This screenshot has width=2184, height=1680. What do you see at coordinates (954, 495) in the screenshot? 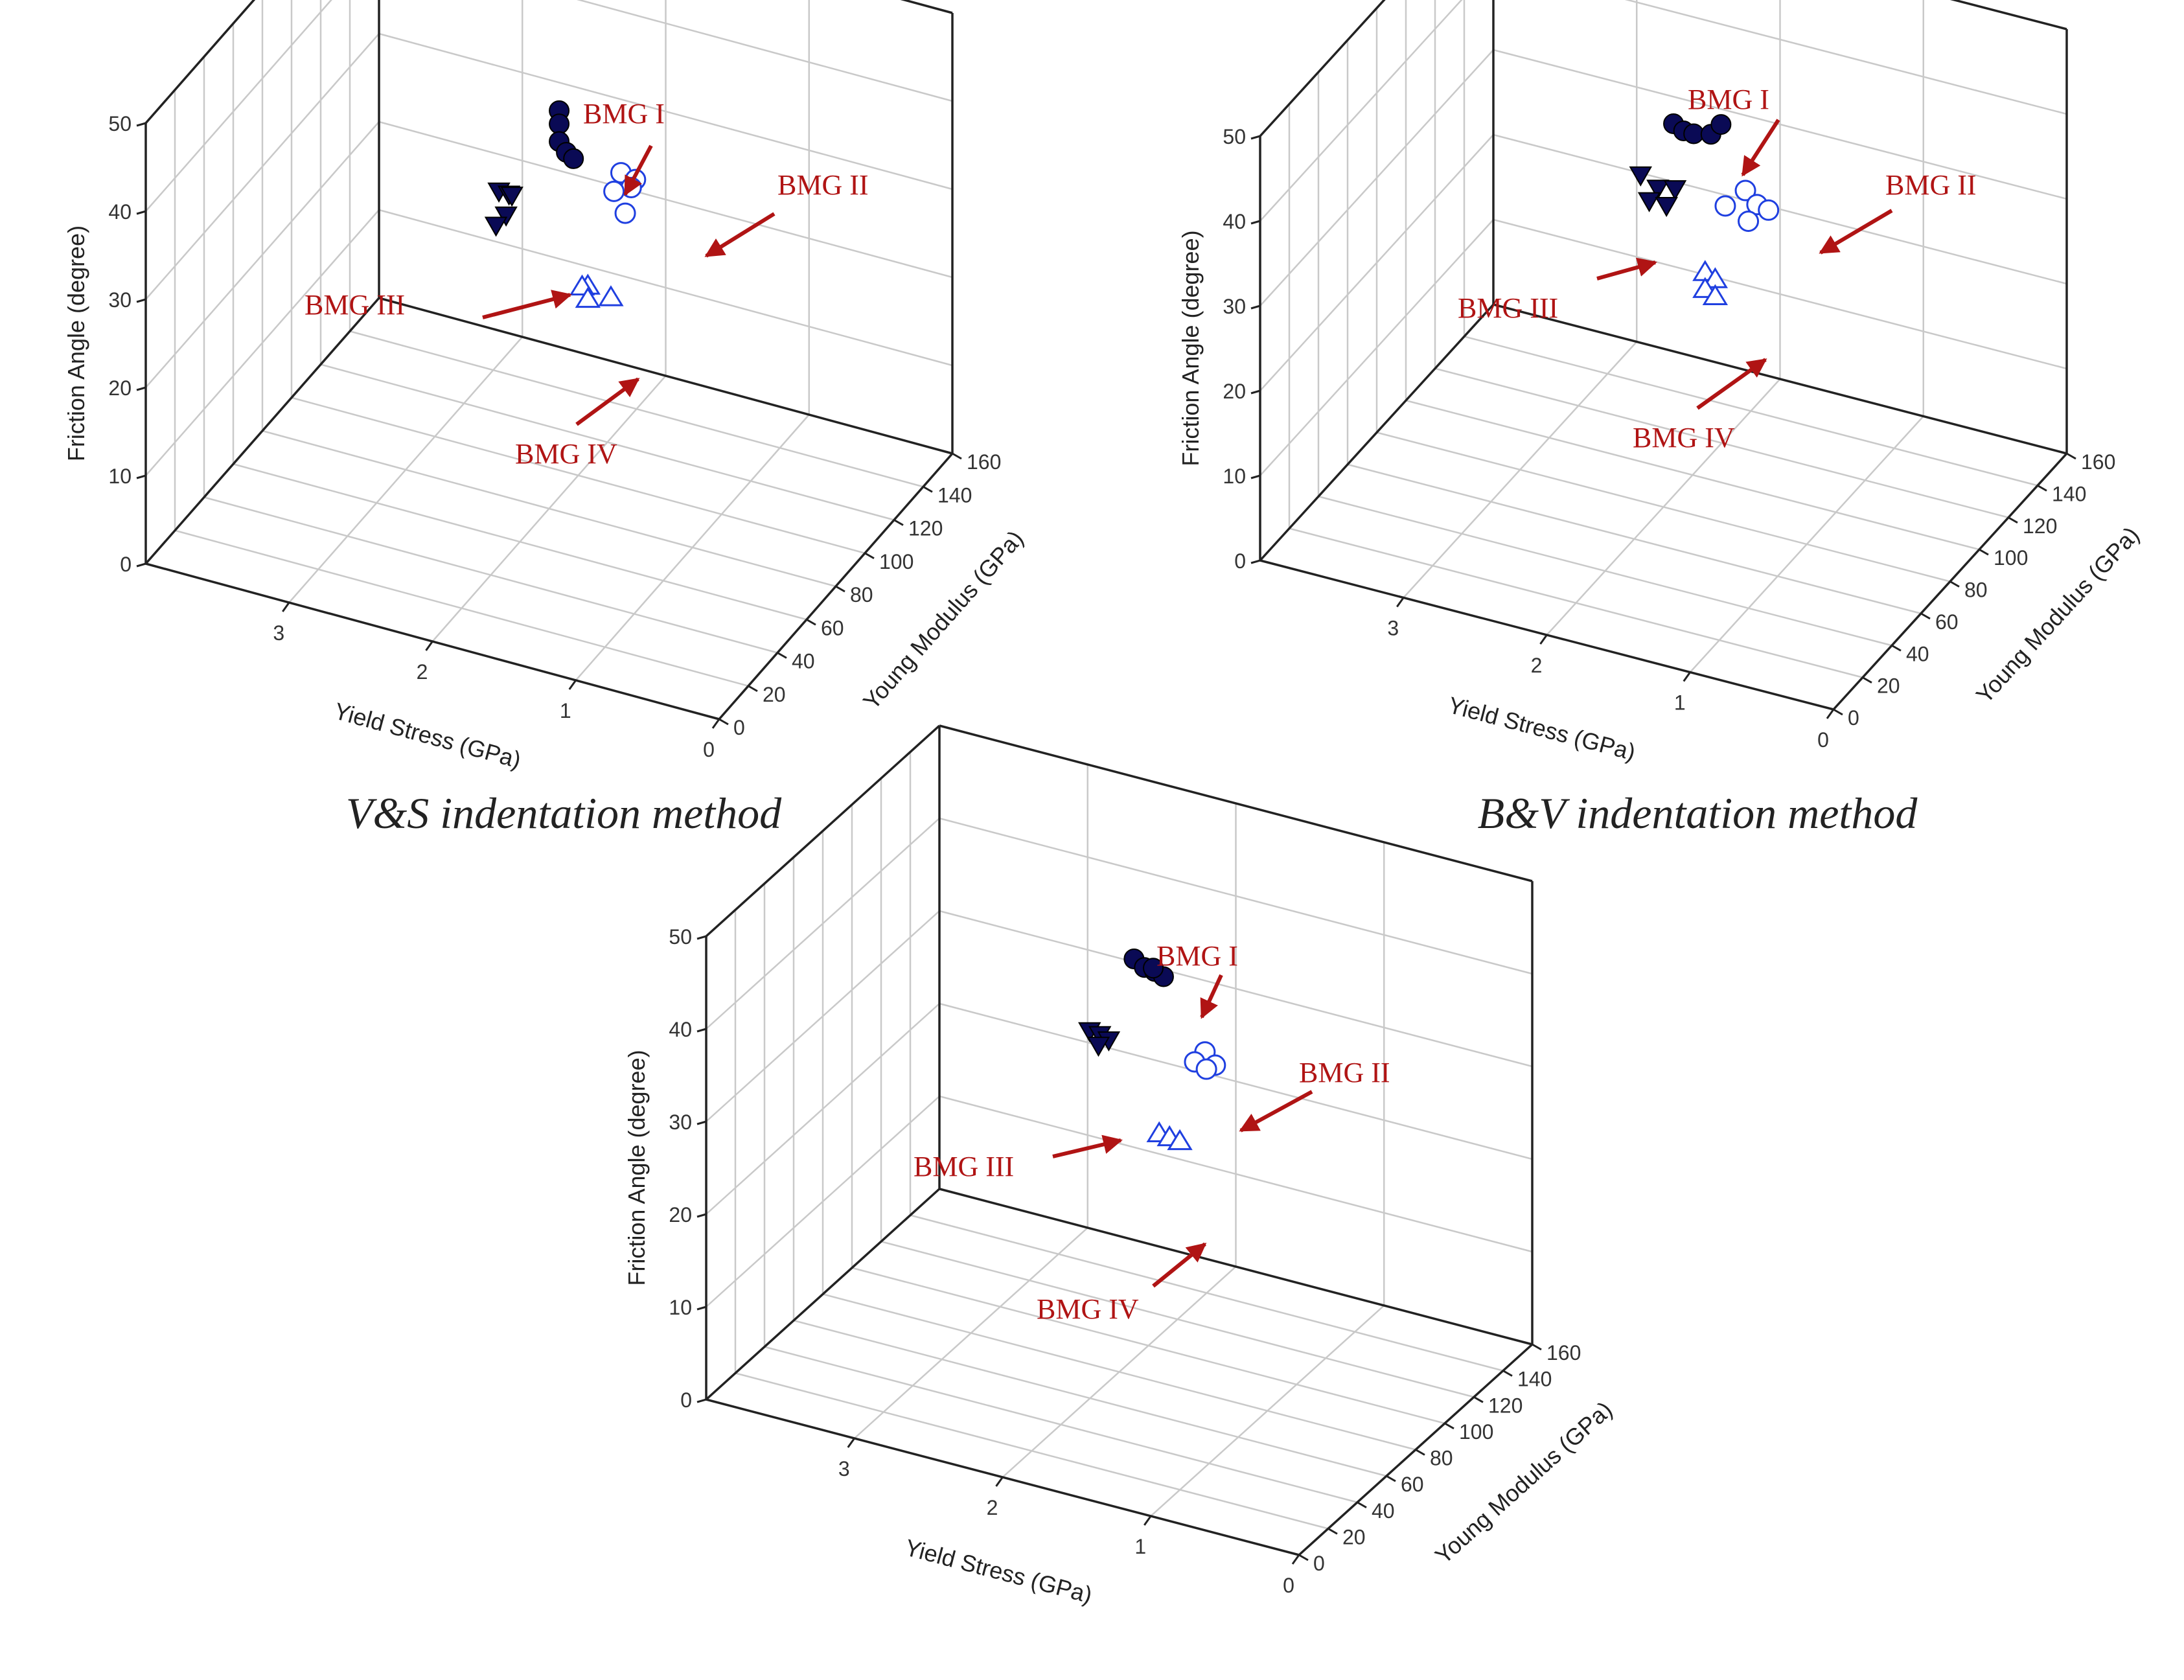
I see `y-tick-label: 140` at bounding box center [954, 495].